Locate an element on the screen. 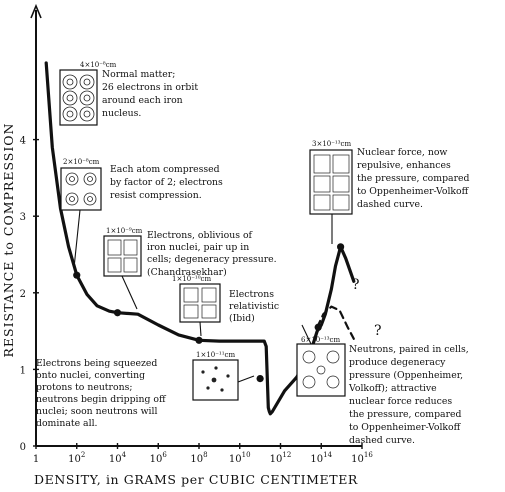 Image resolution: width=505 pixels, height=492 pixels. x-tick-label: 1 is located at coordinates (36, 459).